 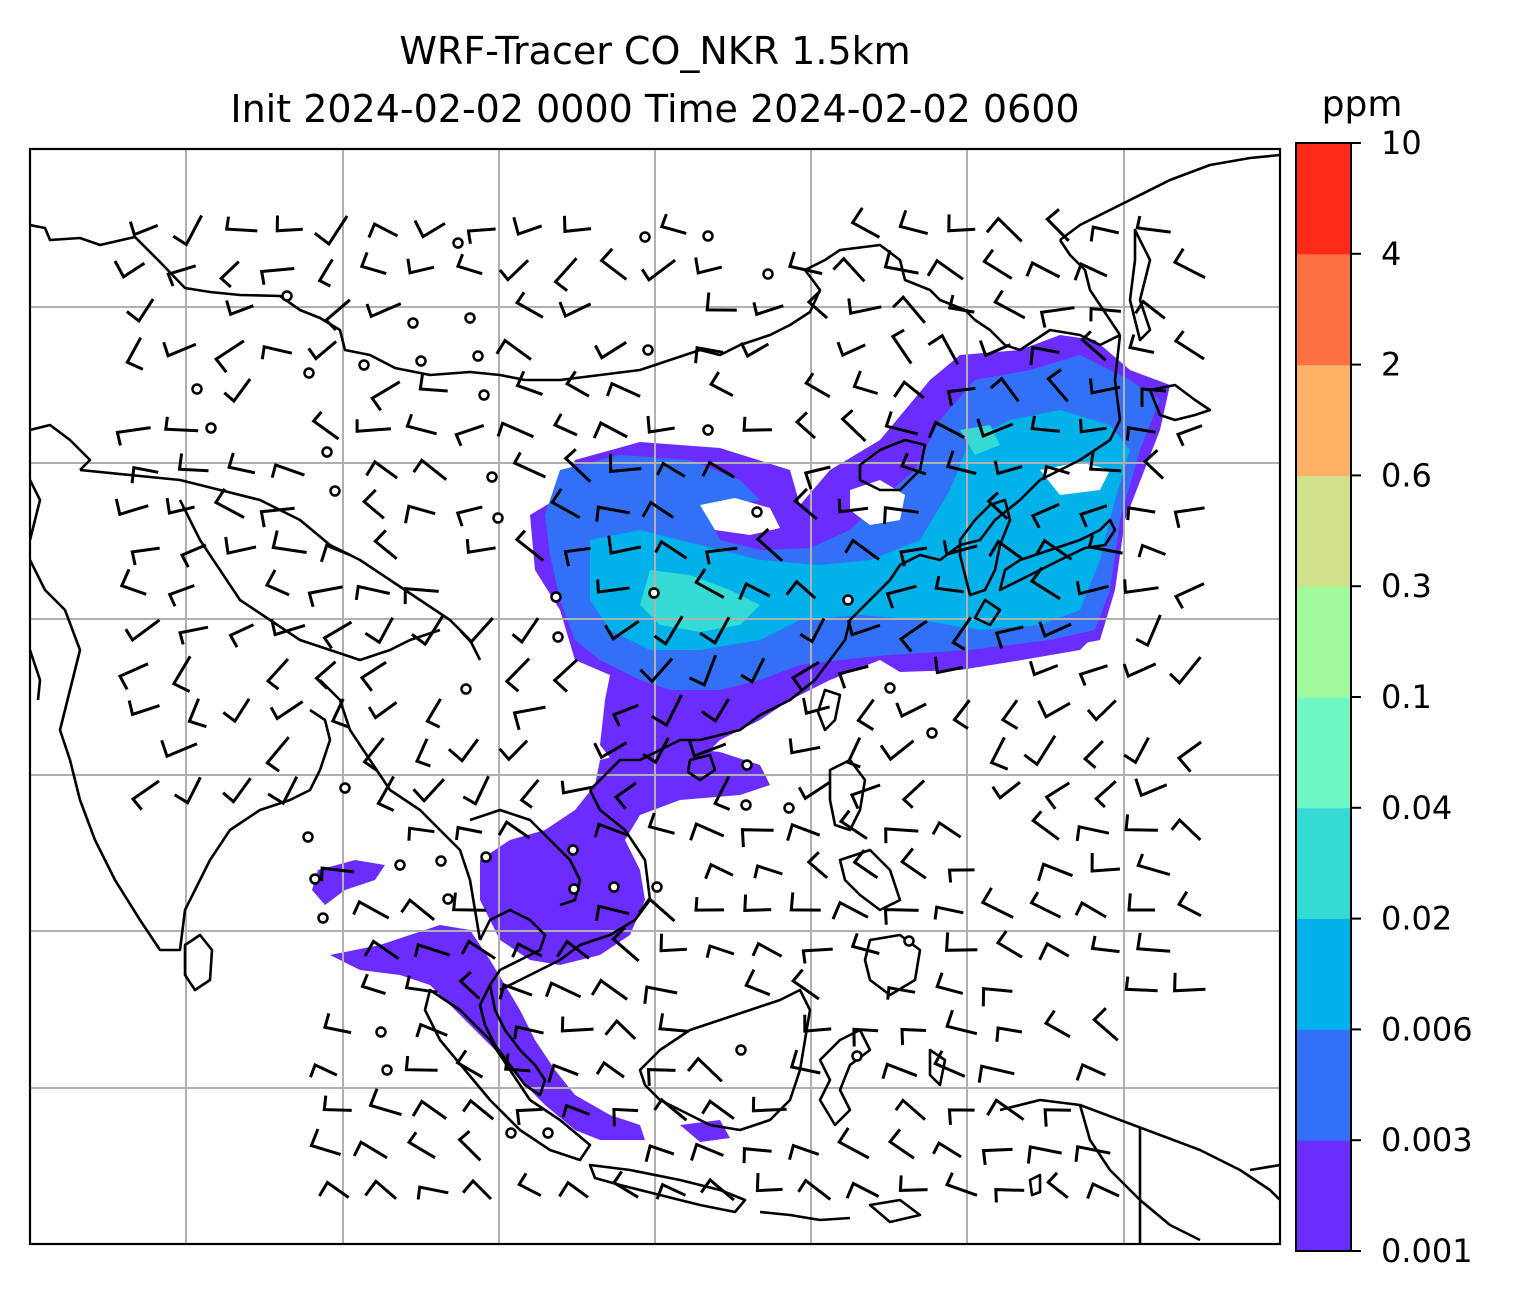 What do you see at coordinates (1427, 1251) in the screenshot?
I see `colorbar-tick-label: 0.001` at bounding box center [1427, 1251].